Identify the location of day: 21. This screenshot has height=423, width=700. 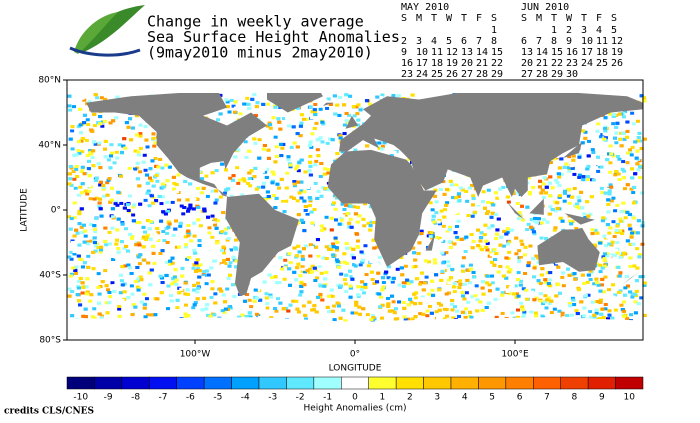
(542, 63).